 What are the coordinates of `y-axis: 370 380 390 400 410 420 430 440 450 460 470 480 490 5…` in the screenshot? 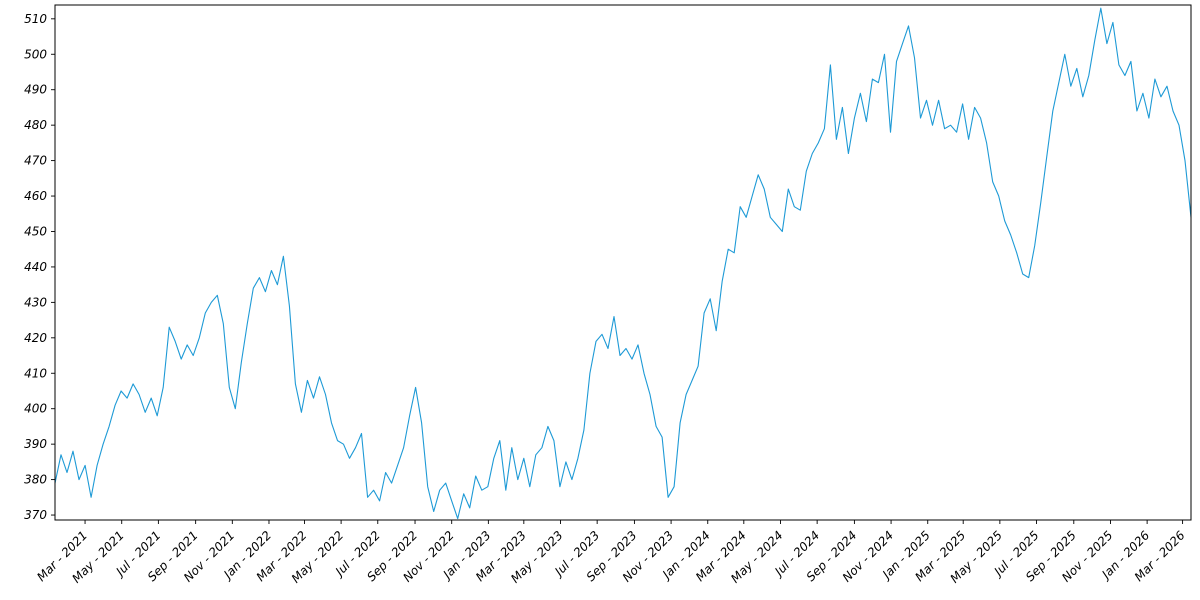 It's located at (39, 267).